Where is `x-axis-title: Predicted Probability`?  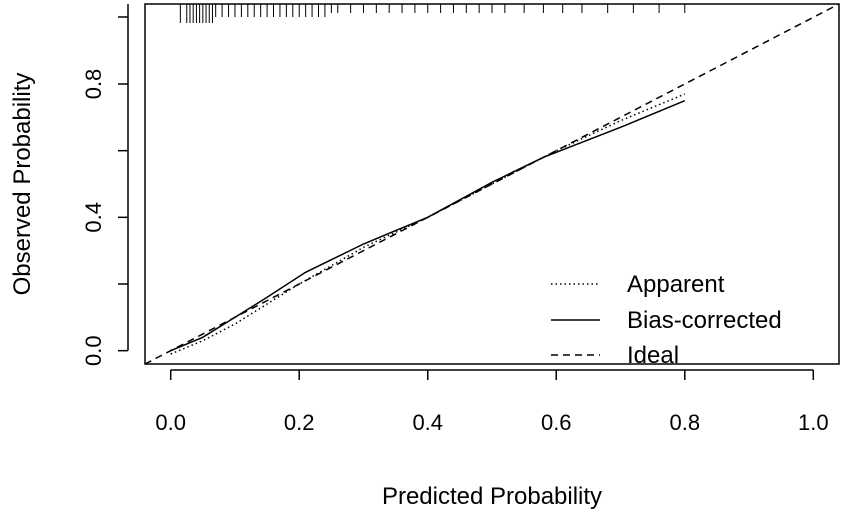 x-axis-title: Predicted Probability is located at coordinates (492, 496).